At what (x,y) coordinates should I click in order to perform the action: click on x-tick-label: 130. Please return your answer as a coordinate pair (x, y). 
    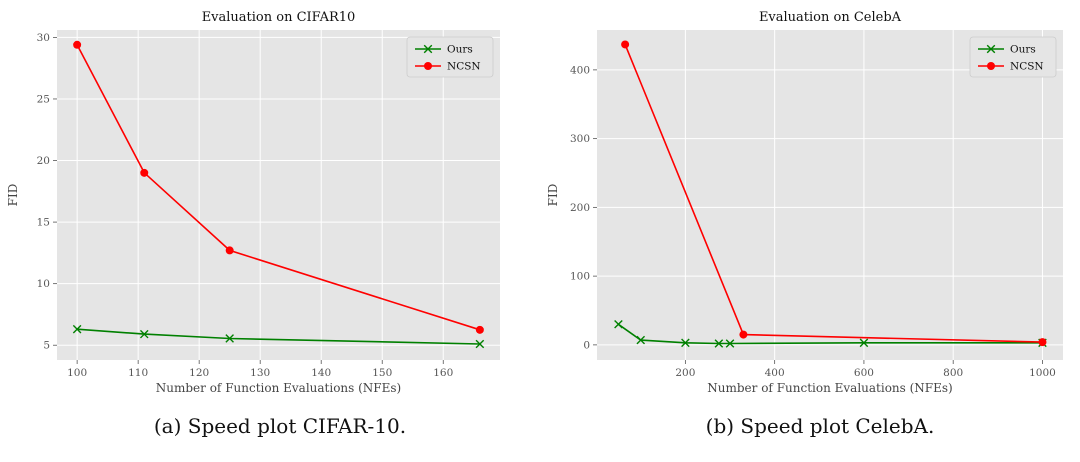
    Looking at the image, I should click on (260, 373).